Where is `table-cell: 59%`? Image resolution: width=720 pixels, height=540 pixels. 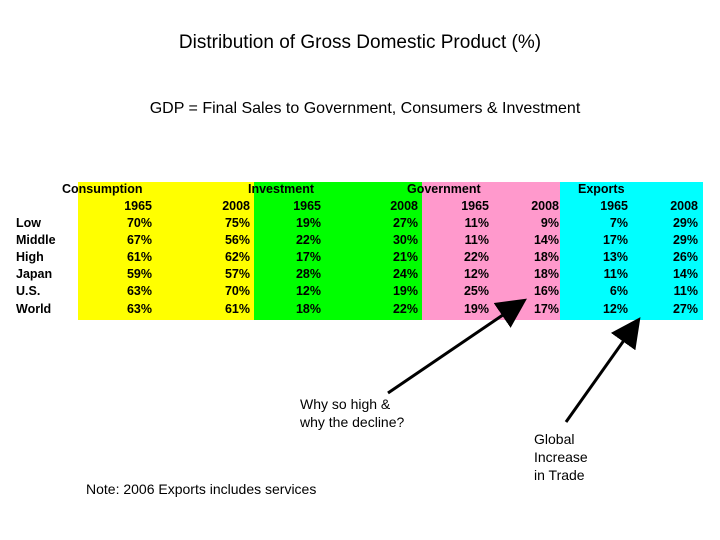 table-cell: 59% is located at coordinates (139, 274).